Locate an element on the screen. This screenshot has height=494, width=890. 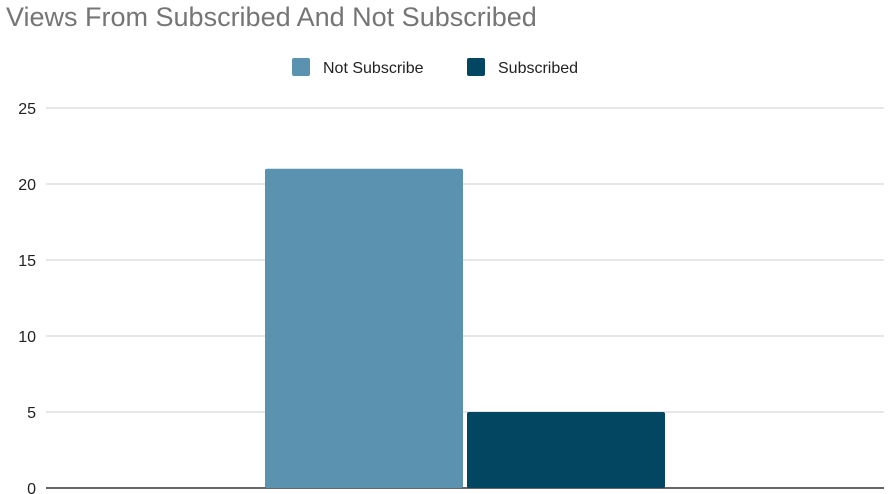
chart-title: Views From Subscribed And Not Subscribed is located at coordinates (271, 17).